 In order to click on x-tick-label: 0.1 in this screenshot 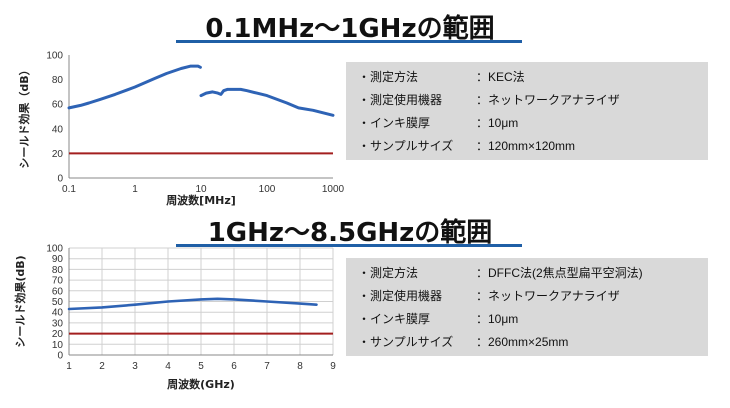, I will do `click(69, 189)`.